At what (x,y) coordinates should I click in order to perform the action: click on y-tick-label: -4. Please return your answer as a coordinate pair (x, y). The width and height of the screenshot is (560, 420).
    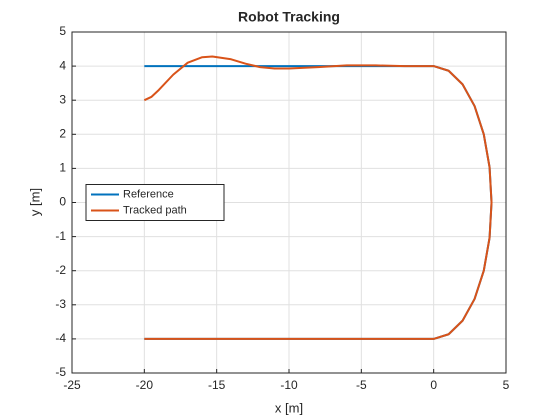
    Looking at the image, I should click on (60, 338).